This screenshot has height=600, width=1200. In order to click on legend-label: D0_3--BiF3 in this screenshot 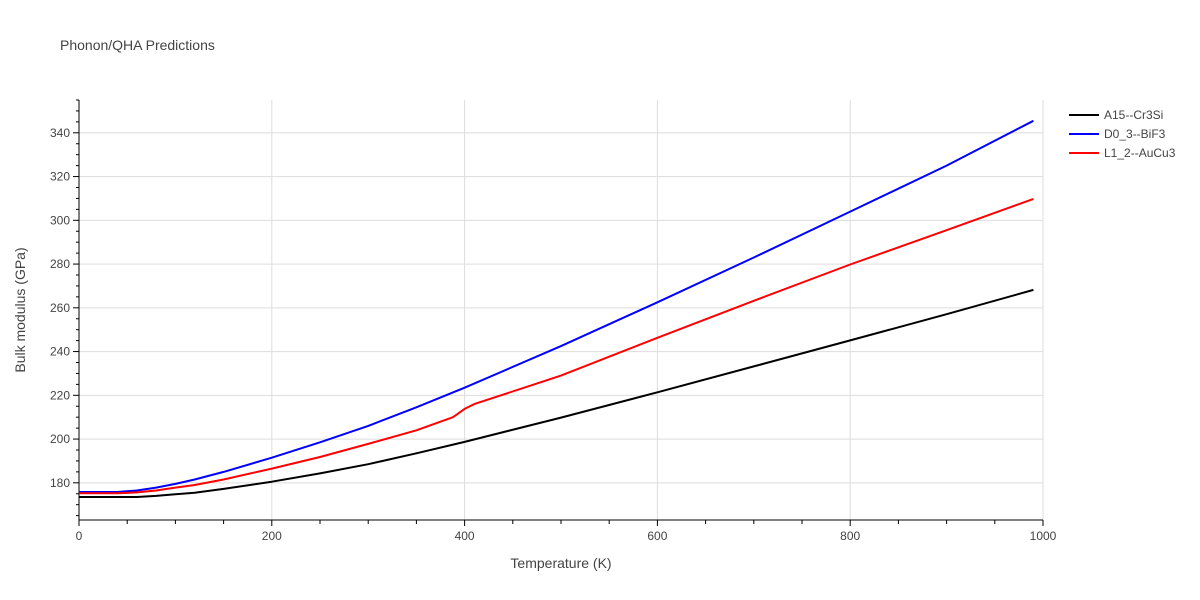, I will do `click(1135, 134)`.